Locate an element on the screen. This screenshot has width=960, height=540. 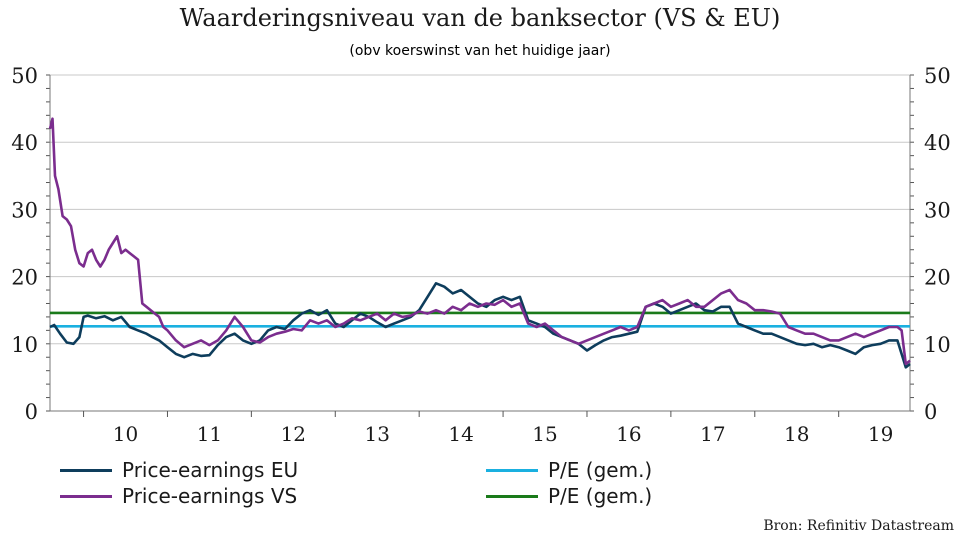
legend-item-eu: Price-earnings EU is located at coordinates (179, 470).